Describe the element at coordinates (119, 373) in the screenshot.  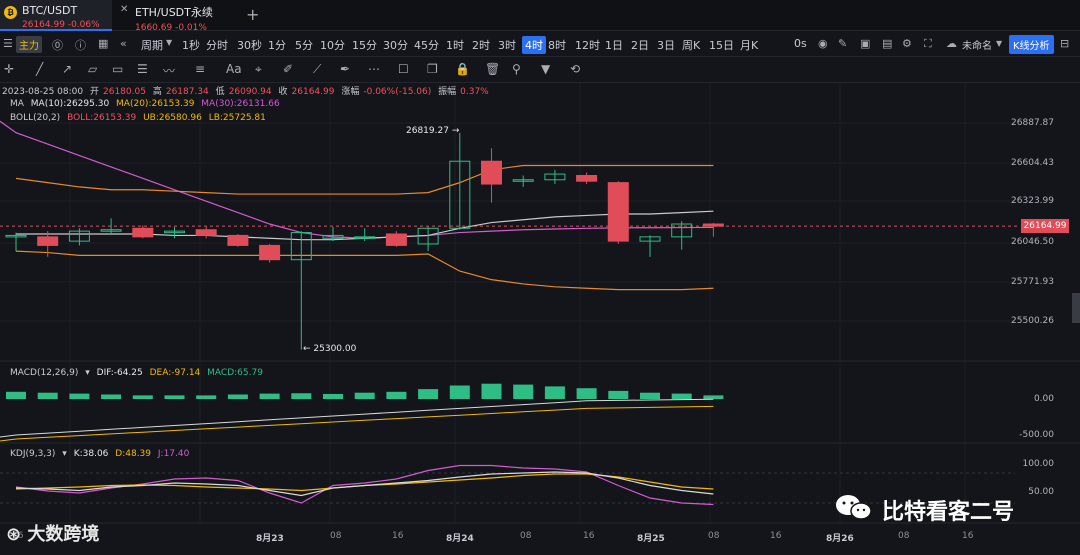
I see `macd-dif-value: DIF:-64.25` at that location.